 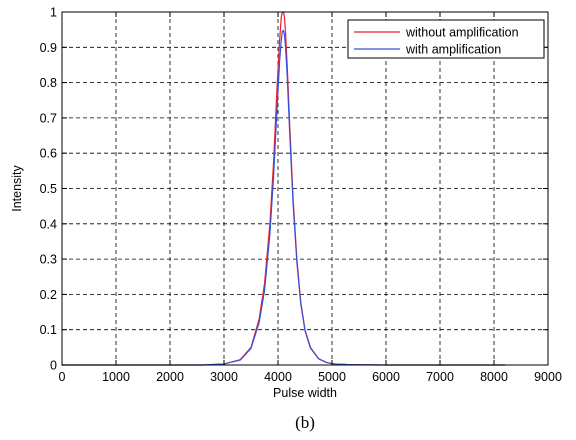 What do you see at coordinates (48, 118) in the screenshot?
I see `y-tick-label: 0.7` at bounding box center [48, 118].